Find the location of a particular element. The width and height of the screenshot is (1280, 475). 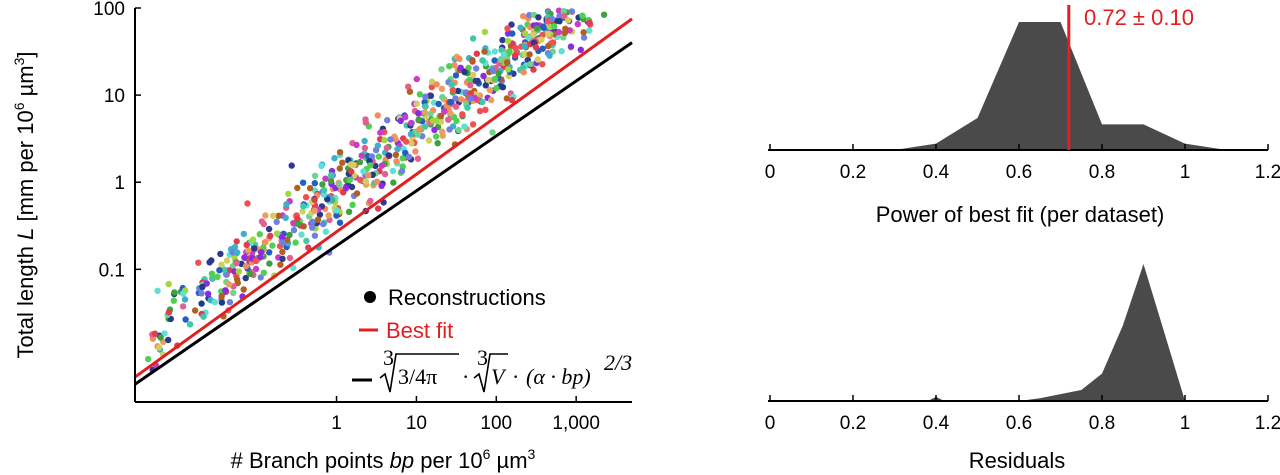

bottom-x-tick-label-2: 0.4 is located at coordinates (936, 423).